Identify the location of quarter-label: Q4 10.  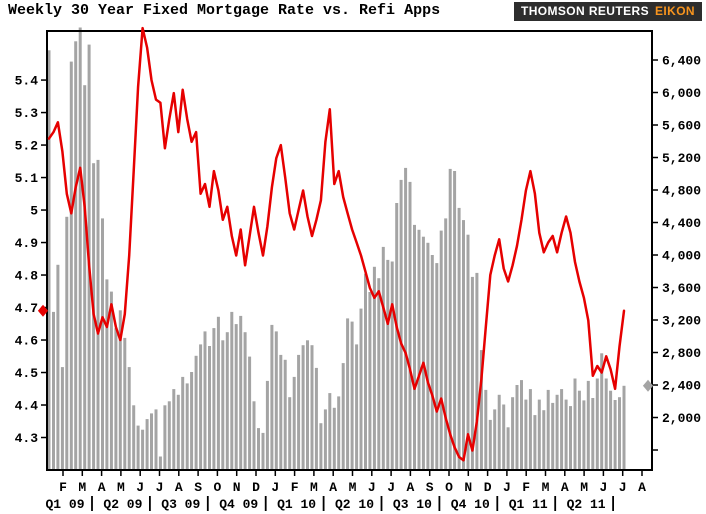
(470, 504).